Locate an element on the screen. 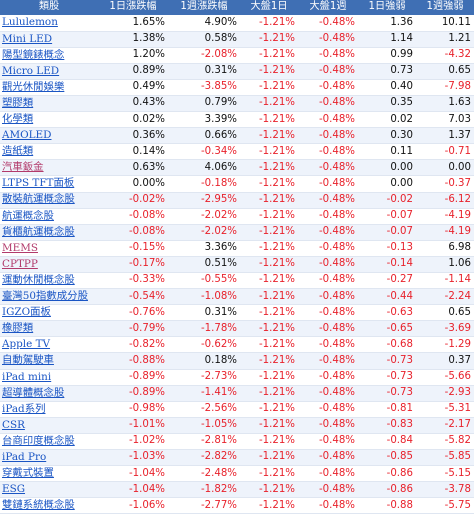 The image size is (474, 514). cell-1w-change: -2.02% is located at coordinates (204, 216).